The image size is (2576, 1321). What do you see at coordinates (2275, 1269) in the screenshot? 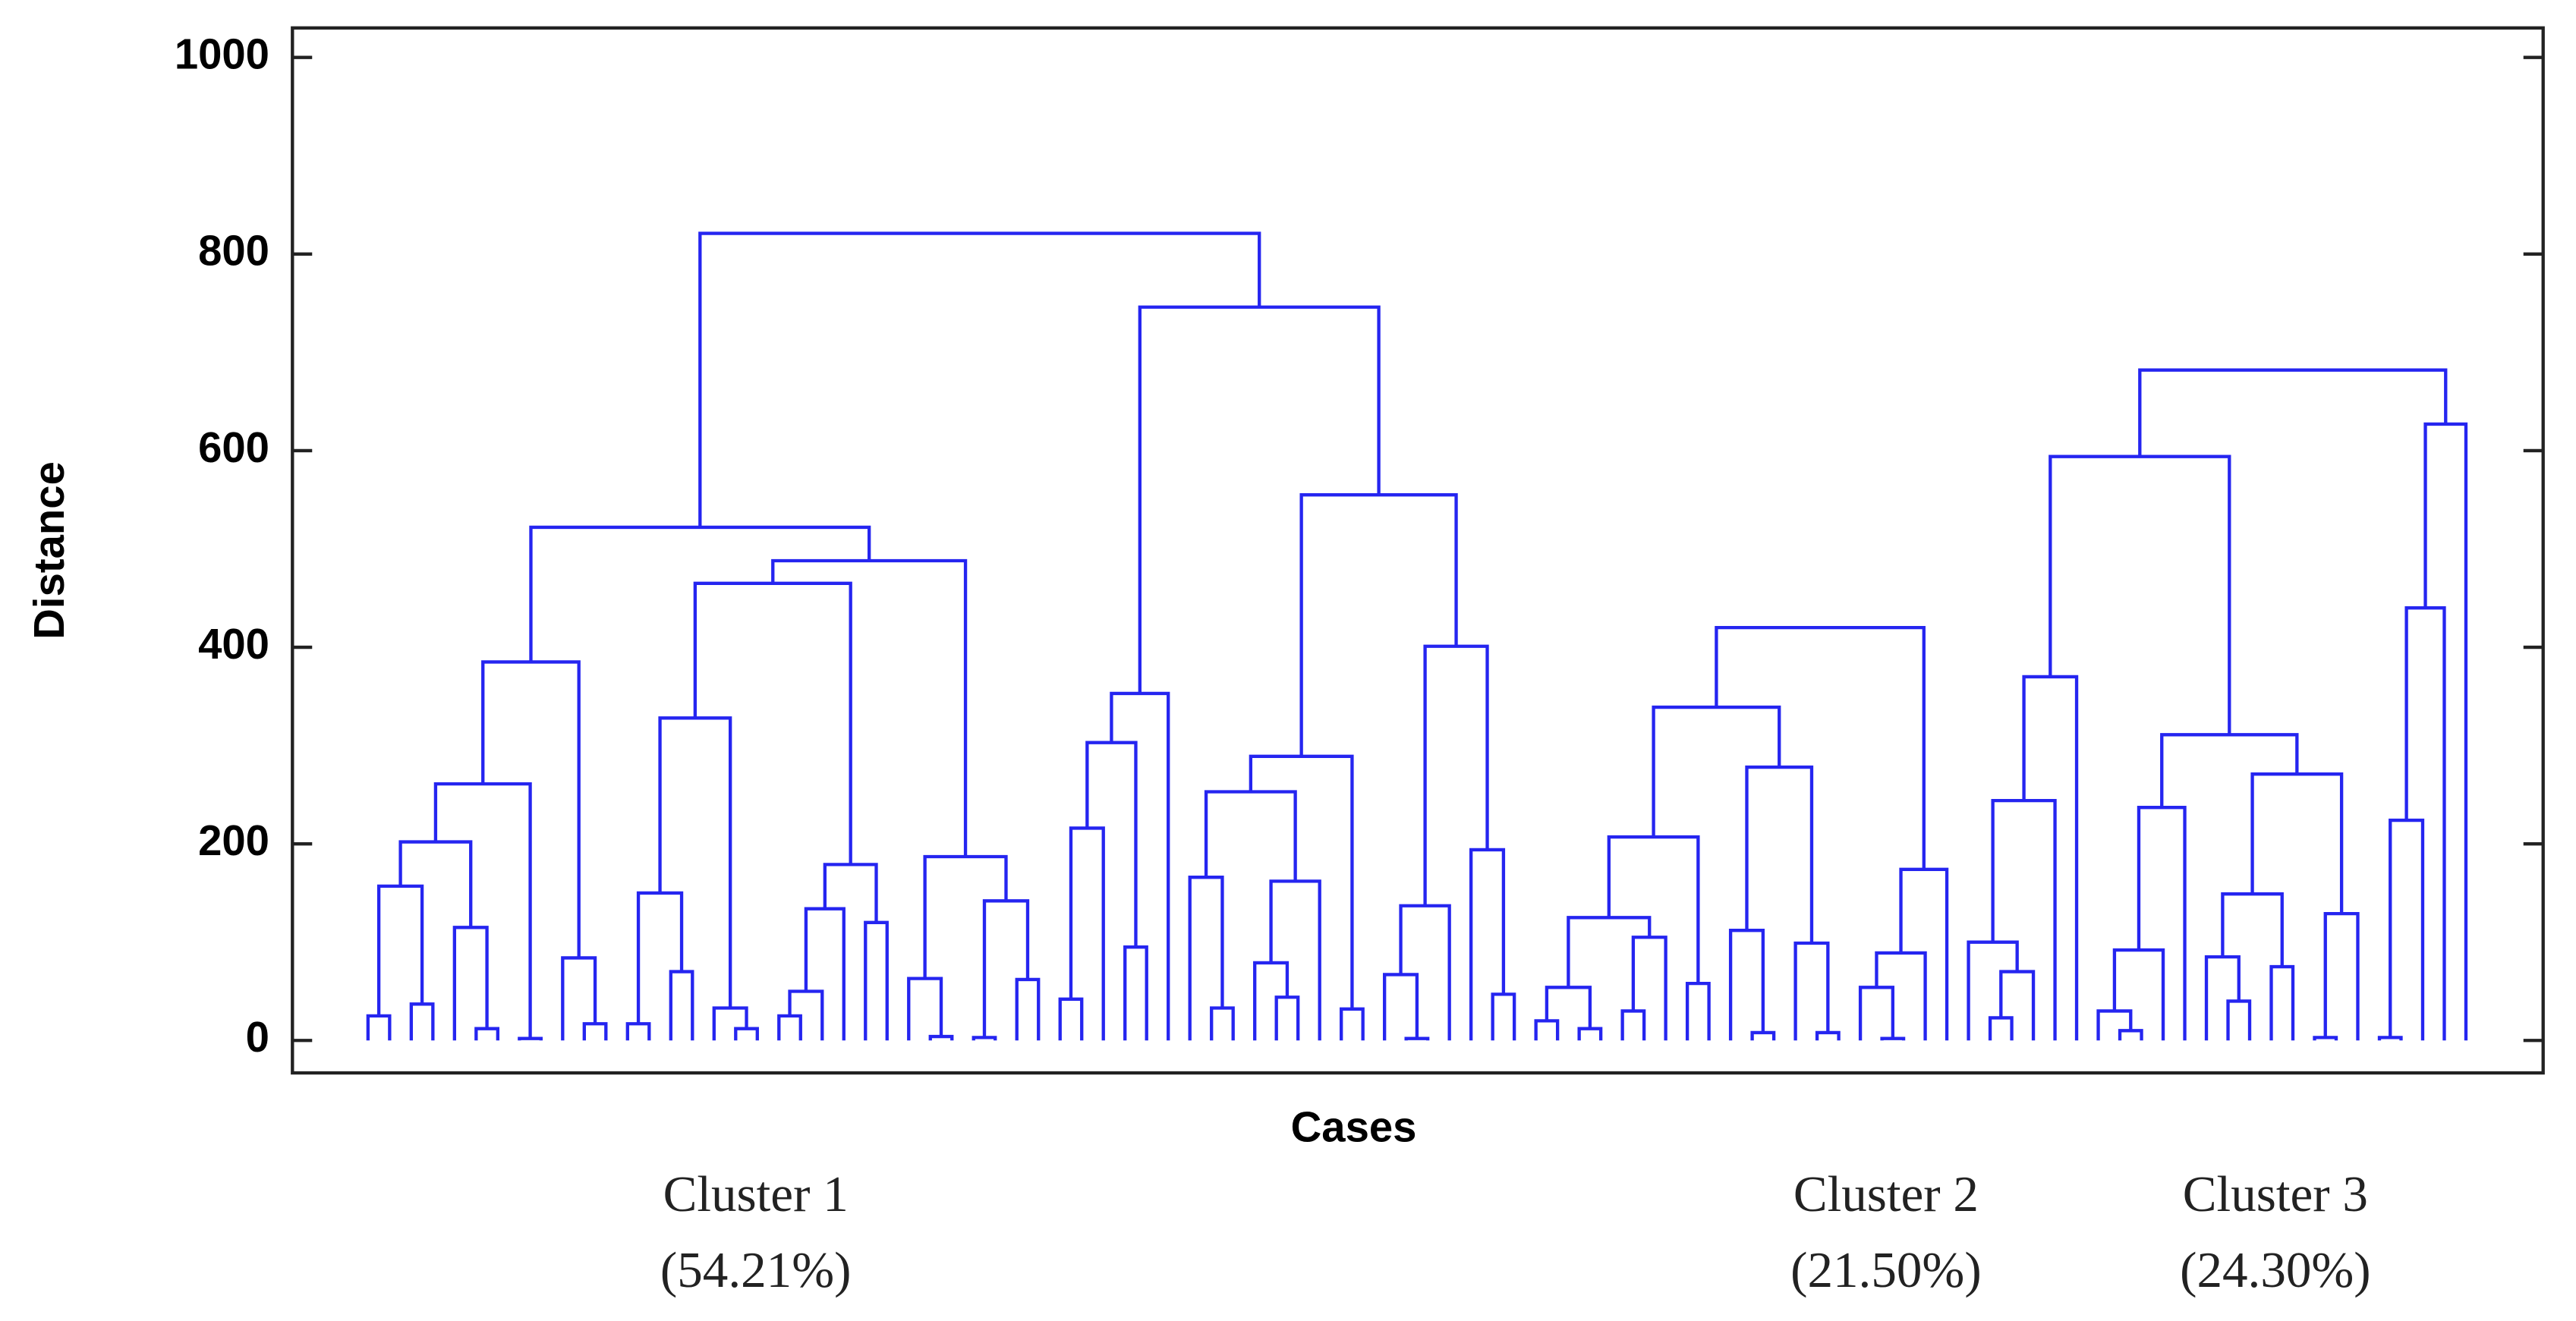
I see `cluster-share: (24.30%)` at bounding box center [2275, 1269].